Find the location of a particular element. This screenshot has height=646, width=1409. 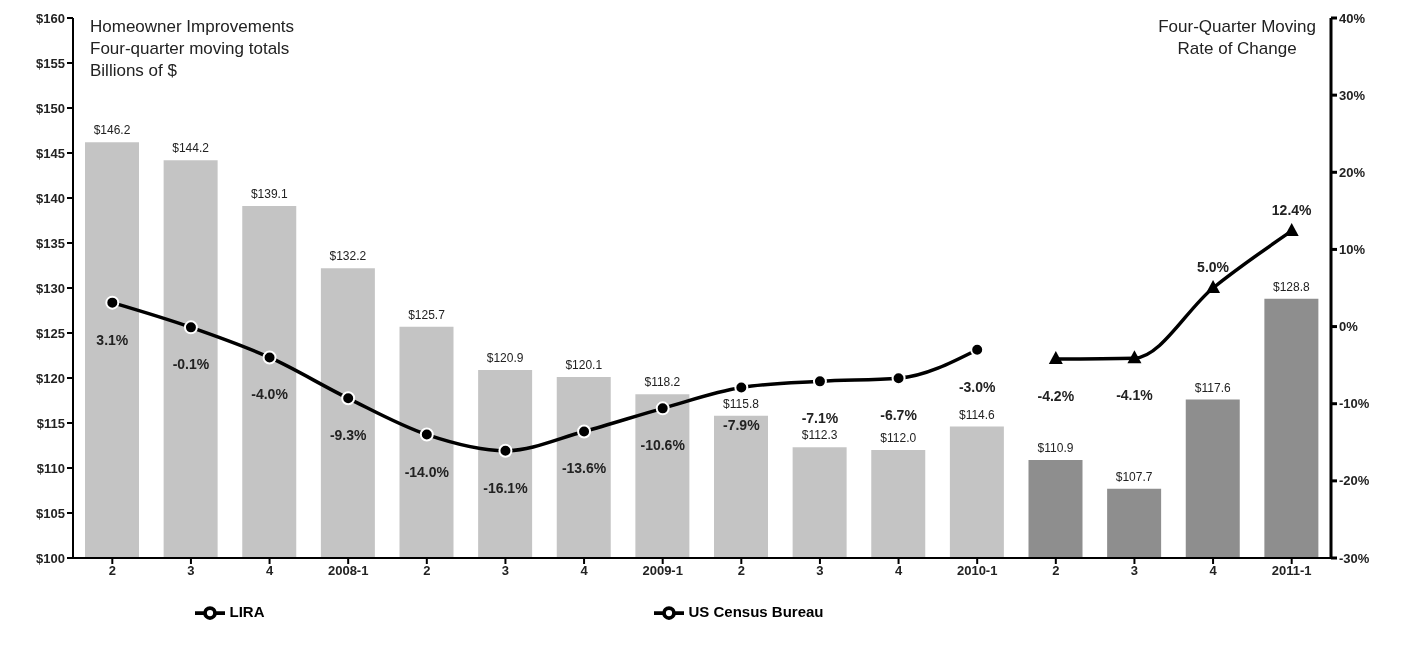

y-tick-label: $115 is located at coordinates (50, 423).